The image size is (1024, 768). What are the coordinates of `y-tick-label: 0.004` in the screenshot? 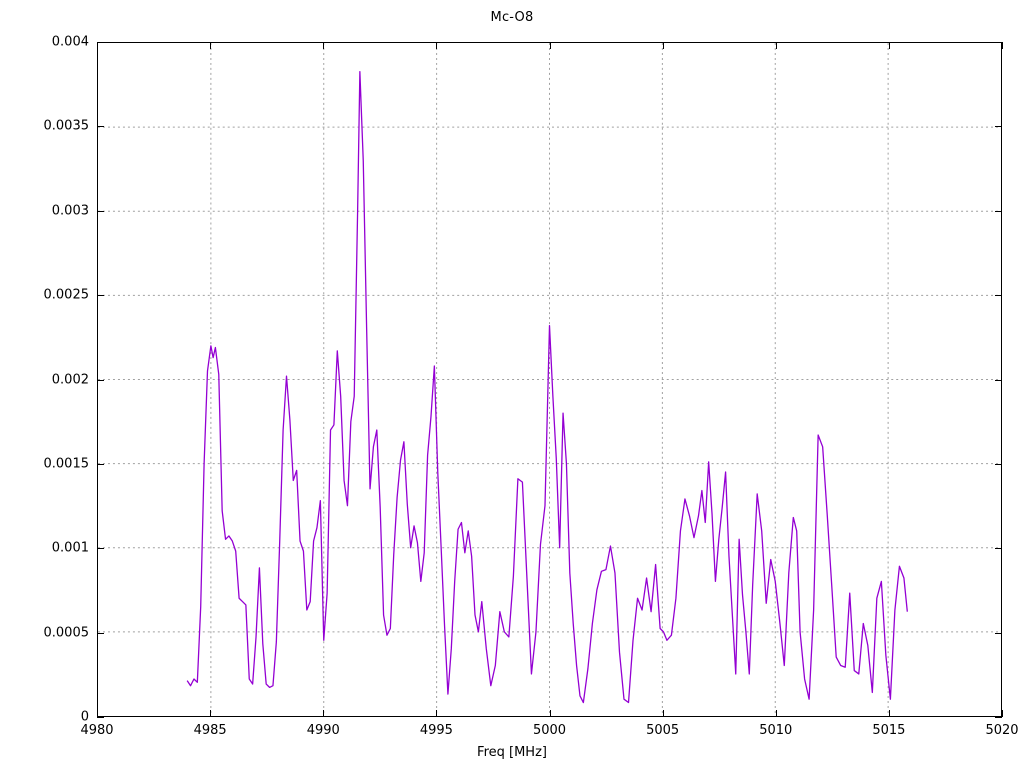 It's located at (70, 42).